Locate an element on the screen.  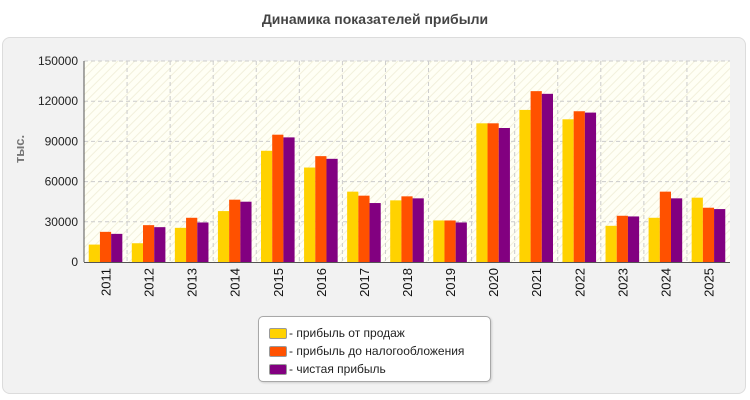
y-tick-label: 150000 is located at coordinates (58, 61).